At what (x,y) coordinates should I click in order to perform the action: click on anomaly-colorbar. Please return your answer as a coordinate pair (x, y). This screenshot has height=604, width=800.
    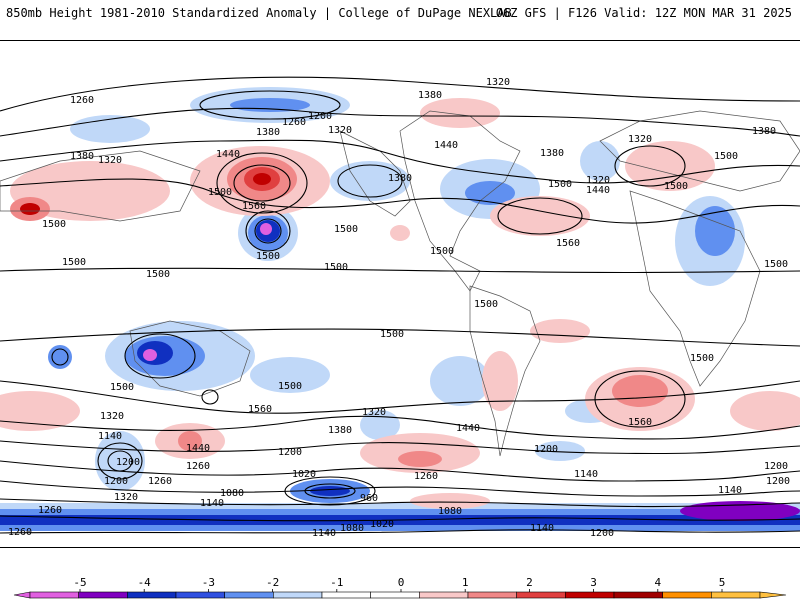
    Looking at the image, I should click on (400, 587).